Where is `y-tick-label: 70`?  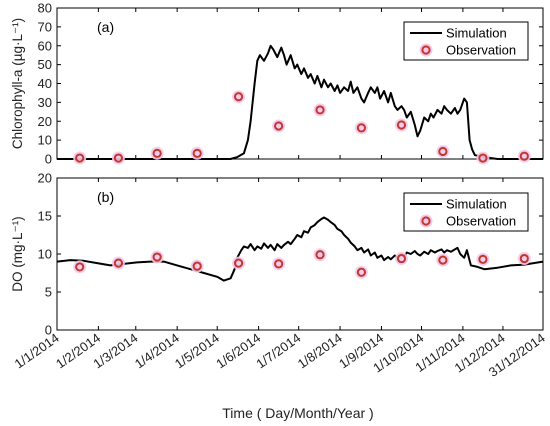 y-tick-label: 70 is located at coordinates (45, 26).